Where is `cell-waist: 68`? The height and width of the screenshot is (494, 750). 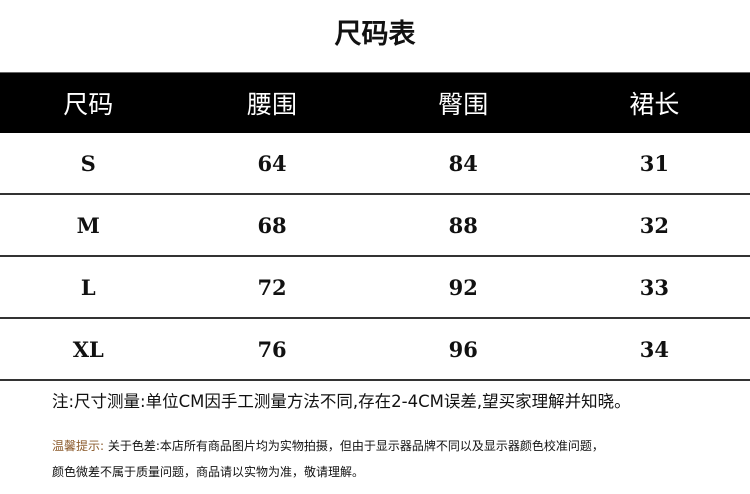 cell-waist: 68 is located at coordinates (272, 225).